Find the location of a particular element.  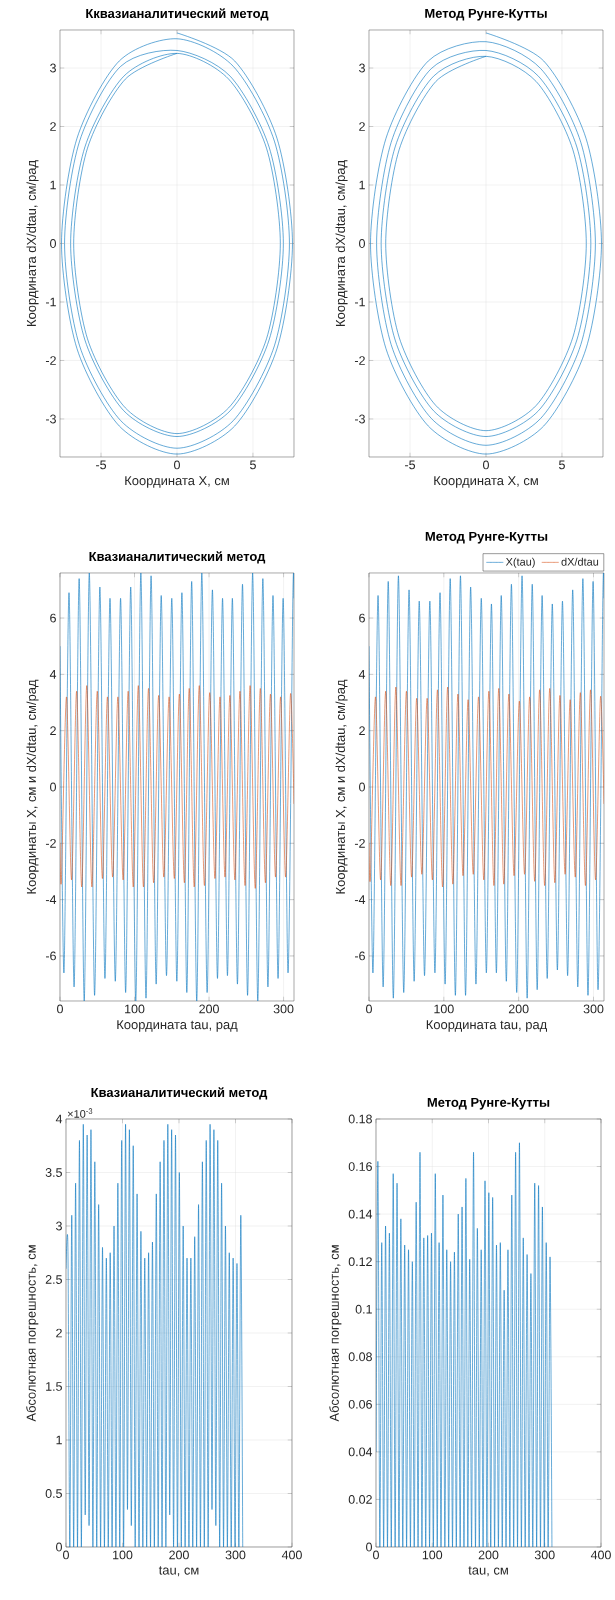

y-tick-label: 0.5 is located at coordinates (54, 1493).